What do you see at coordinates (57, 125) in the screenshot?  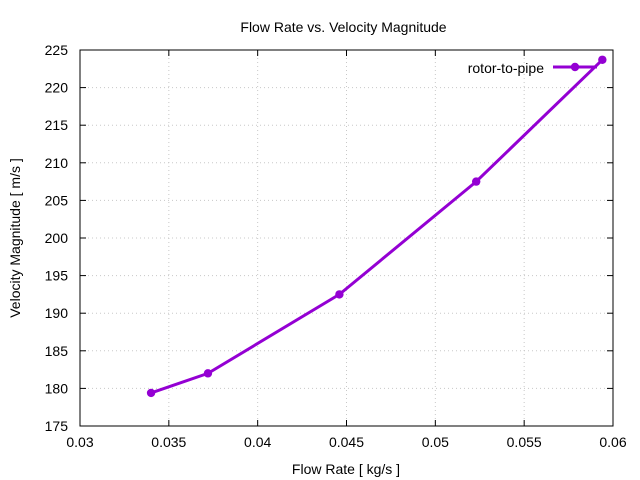 I see `y-tick-label: 215` at bounding box center [57, 125].